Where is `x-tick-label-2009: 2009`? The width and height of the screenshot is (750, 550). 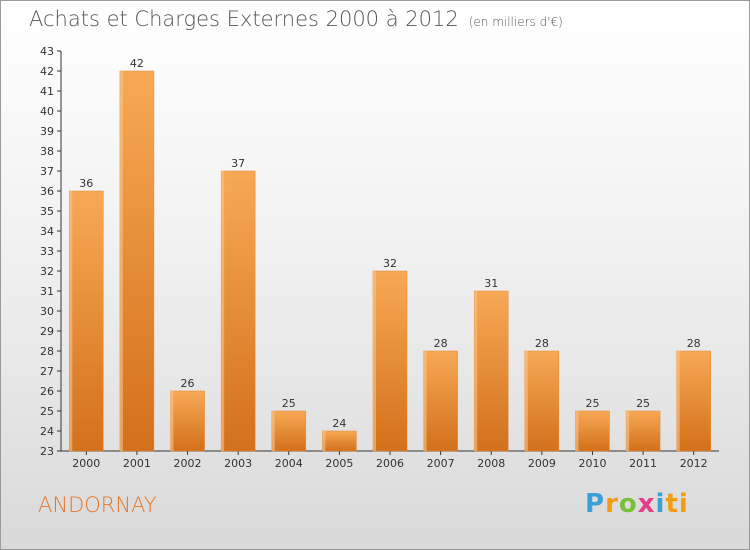 x-tick-label-2009: 2009 is located at coordinates (542, 463).